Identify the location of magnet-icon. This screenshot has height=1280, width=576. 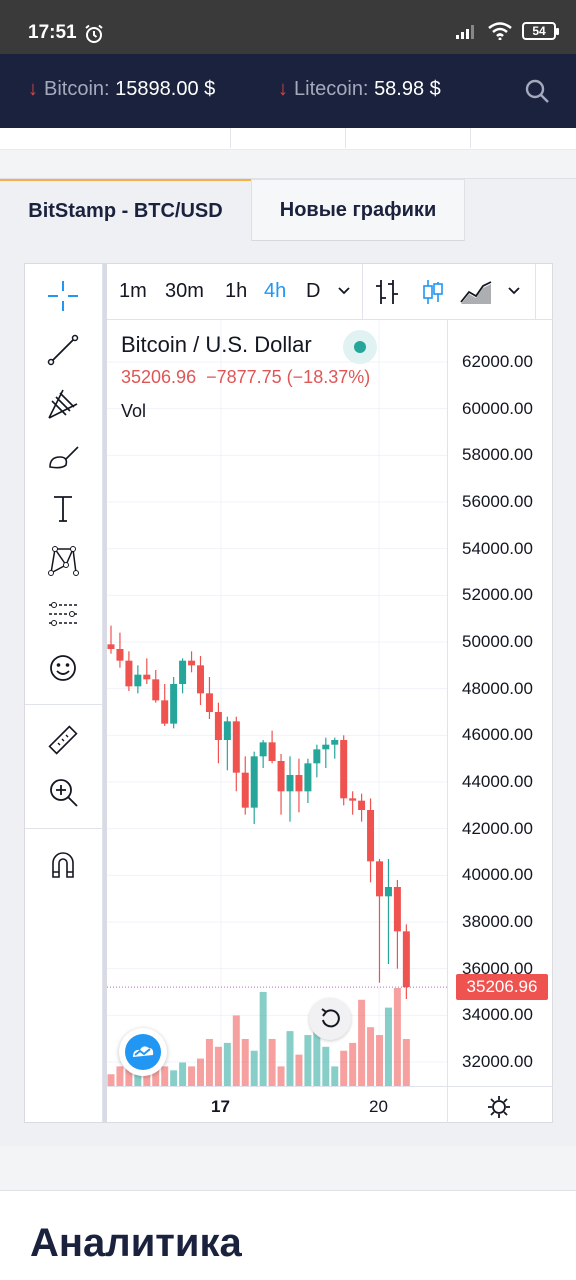
(63, 864).